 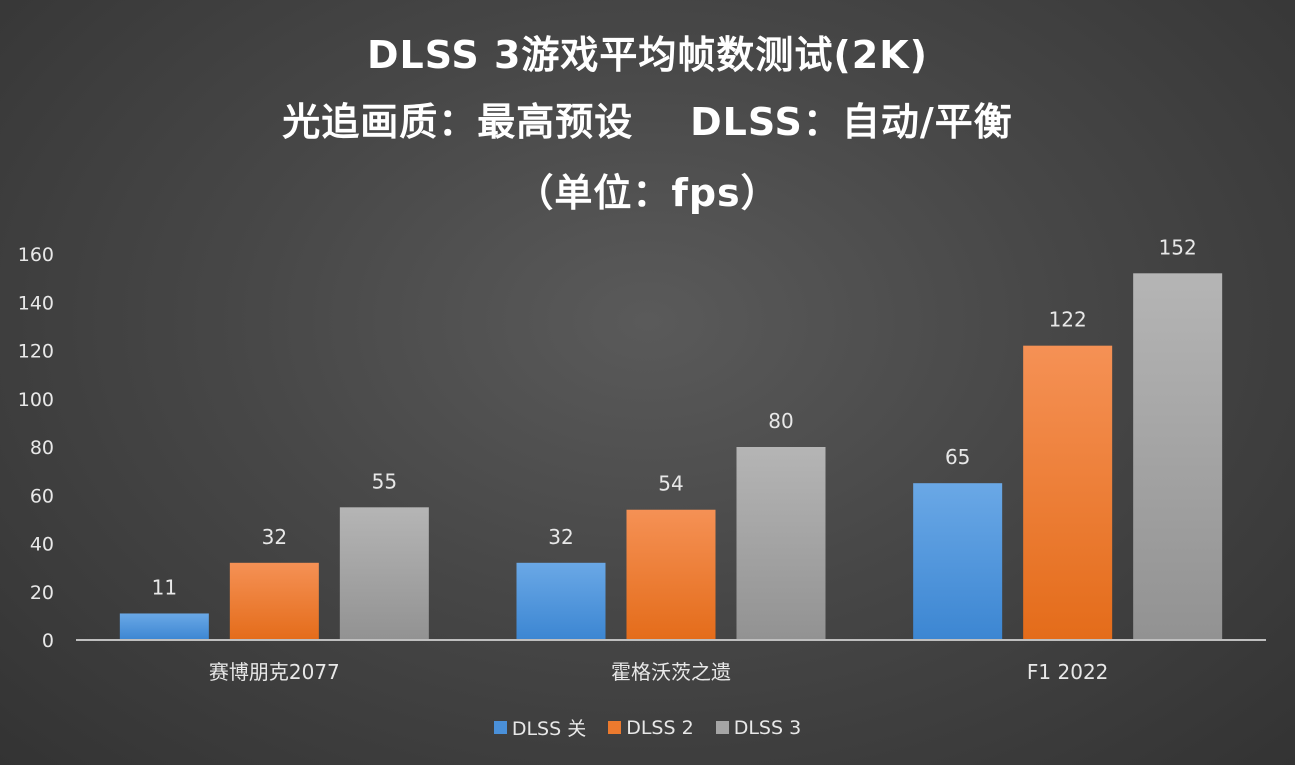 I want to click on y-tick-label: 120, so click(x=36, y=352).